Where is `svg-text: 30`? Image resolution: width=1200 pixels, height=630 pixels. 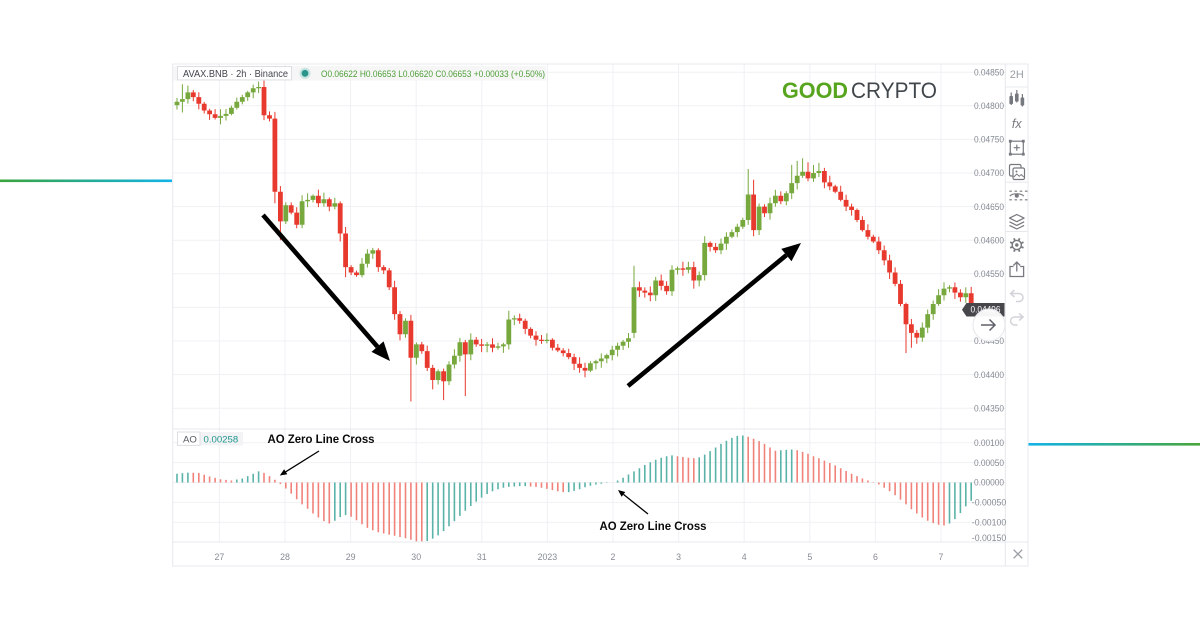 svg-text: 30 is located at coordinates (416, 557).